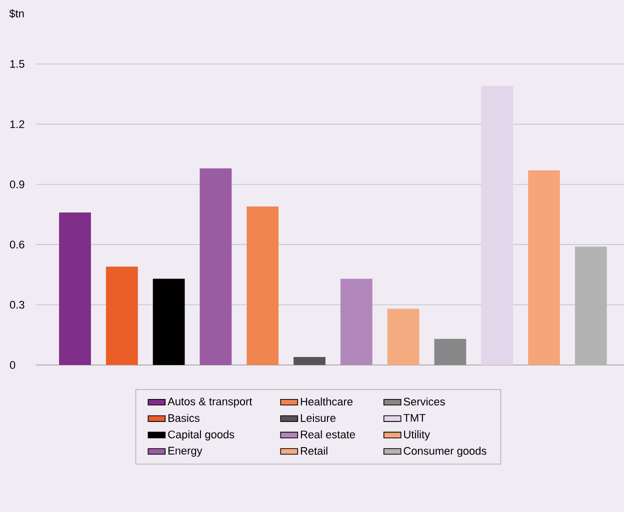 This screenshot has width=624, height=512. I want to click on legend-label: Consumer goods, so click(445, 451).